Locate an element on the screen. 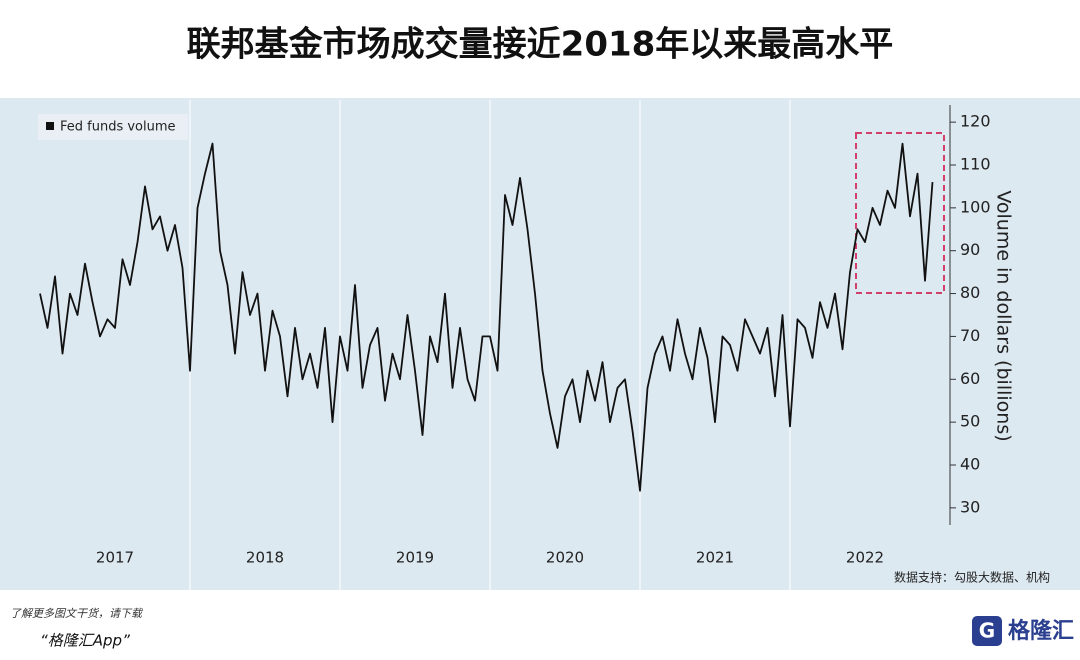  y-axis-label: Volume in dollars (billions) is located at coordinates (1004, 315).